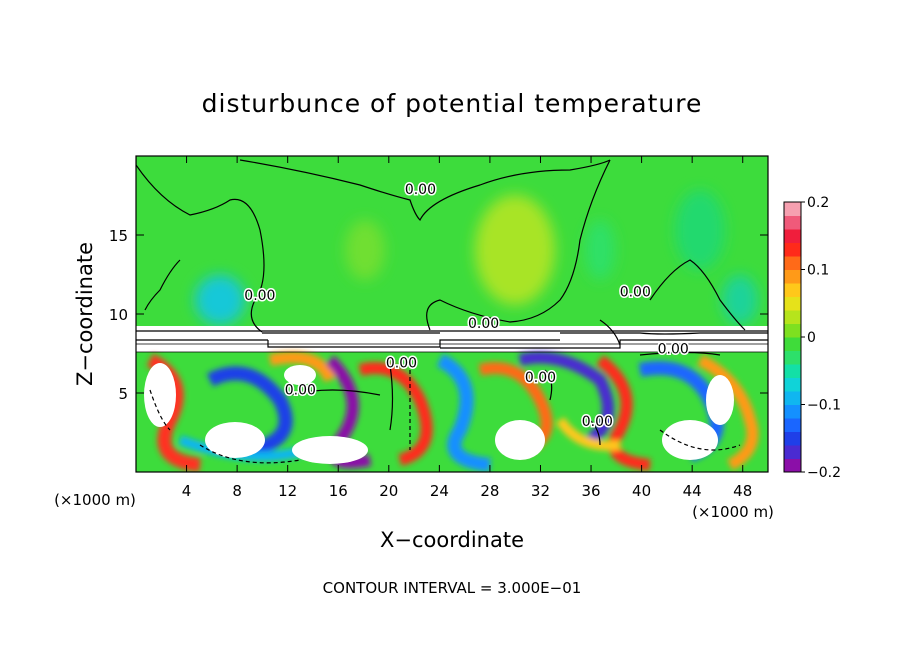  What do you see at coordinates (118, 315) in the screenshot?
I see `y-tick-label: 10` at bounding box center [118, 315].